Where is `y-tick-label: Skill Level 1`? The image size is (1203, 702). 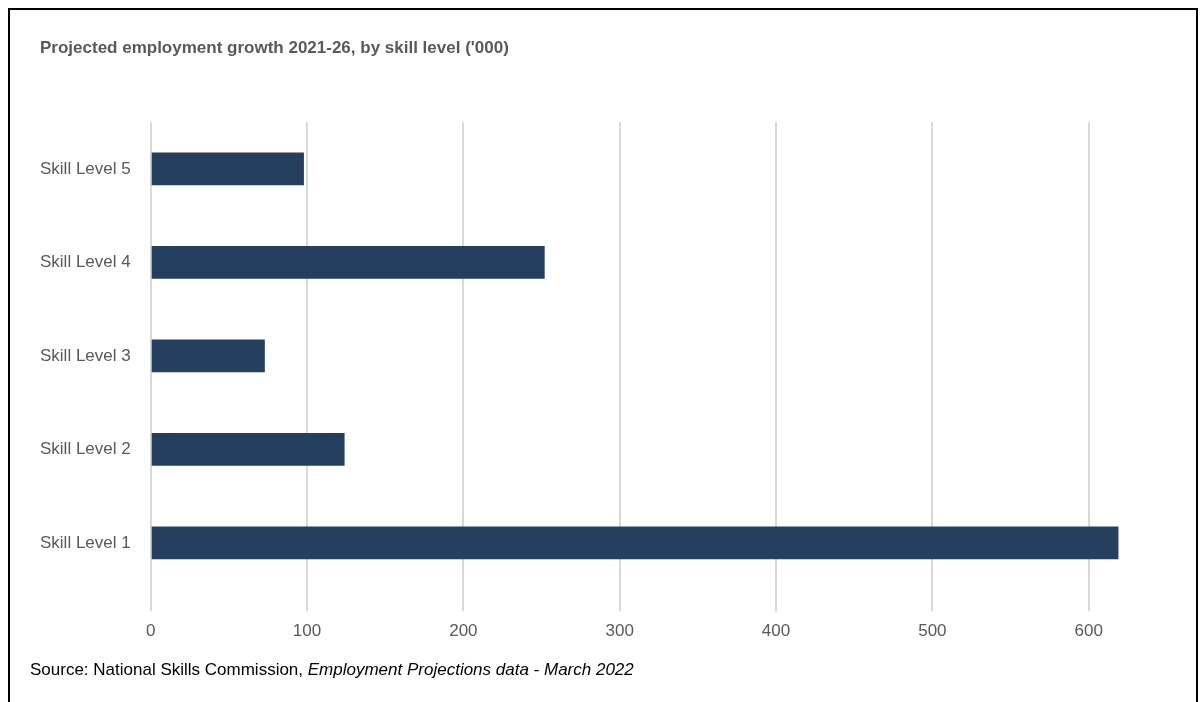
y-tick-label: Skill Level 1 is located at coordinates (85, 542).